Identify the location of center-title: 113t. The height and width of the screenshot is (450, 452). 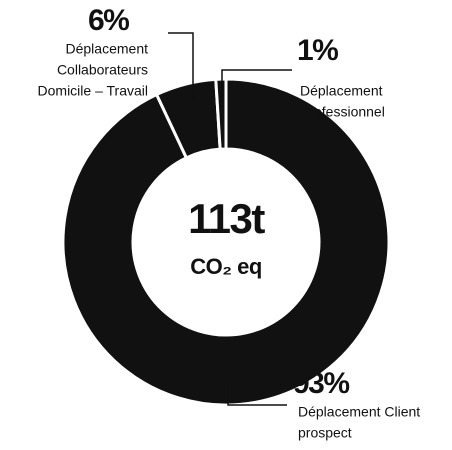
(226, 218).